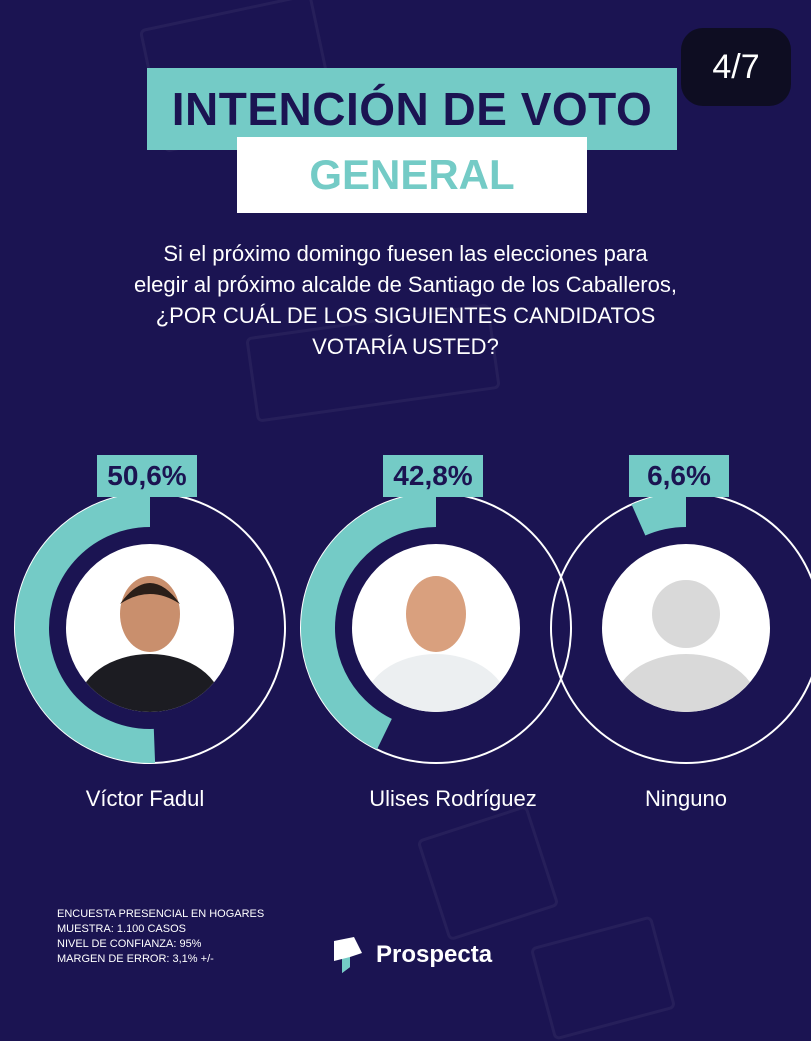 The width and height of the screenshot is (811, 1041). I want to click on title-banner: INTENCIÓN DE VOTO, so click(412, 109).